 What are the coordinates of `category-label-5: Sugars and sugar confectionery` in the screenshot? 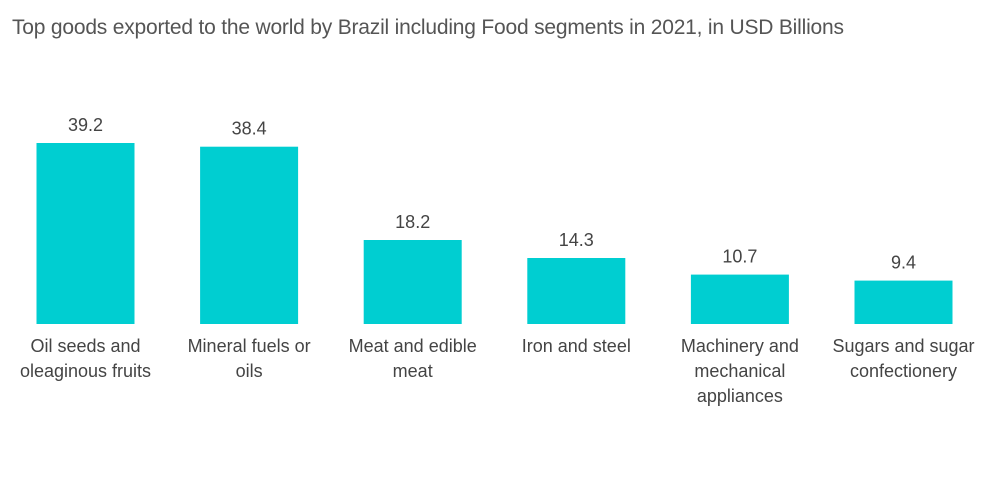 It's located at (903, 358).